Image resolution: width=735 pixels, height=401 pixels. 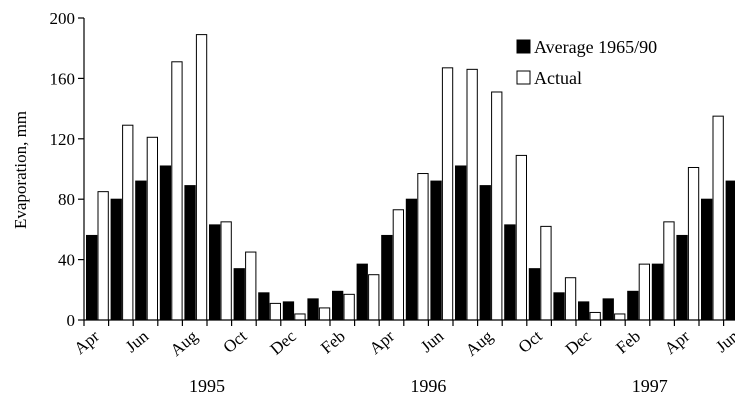 I want to click on y-tick-label-160: 160, so click(x=63, y=78).